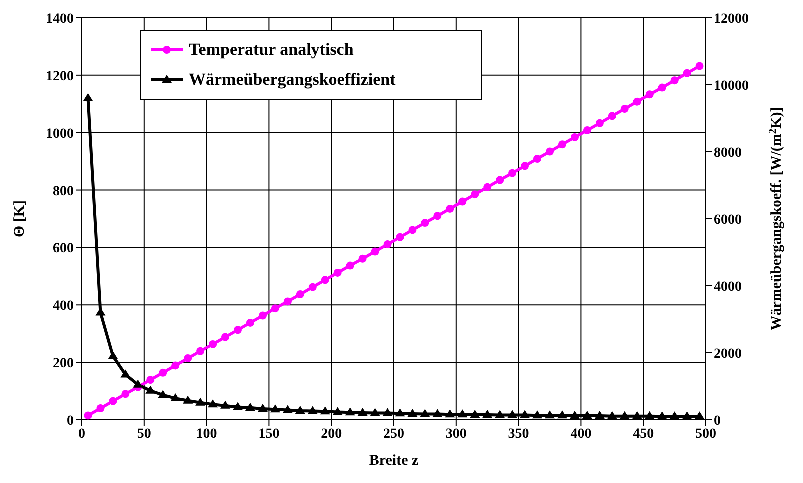 The width and height of the screenshot is (803, 483). I want to click on y-tick-label: 0, so click(70, 421).